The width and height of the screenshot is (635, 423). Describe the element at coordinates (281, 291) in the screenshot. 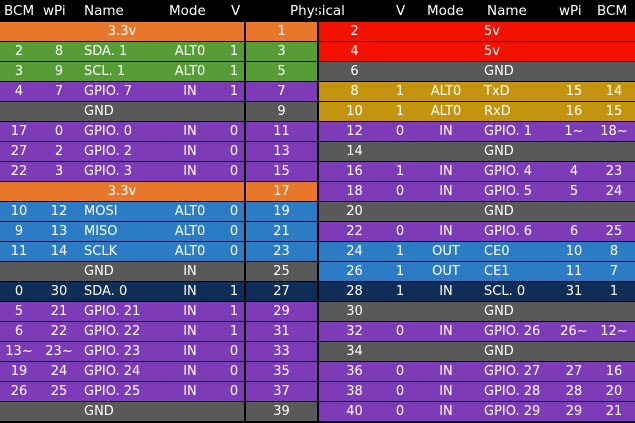

I see `physical-pin-odd: 27` at that location.